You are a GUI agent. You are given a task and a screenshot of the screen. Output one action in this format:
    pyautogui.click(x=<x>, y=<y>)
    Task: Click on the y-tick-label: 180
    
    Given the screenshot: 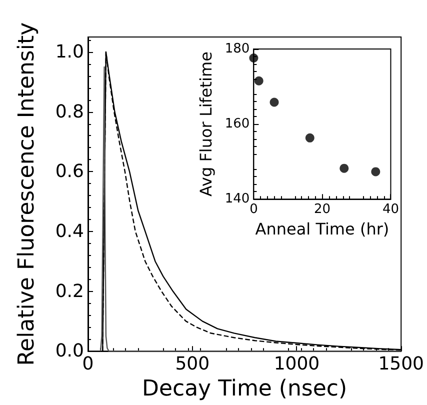 What is the action you would take?
    pyautogui.click(x=237, y=49)
    